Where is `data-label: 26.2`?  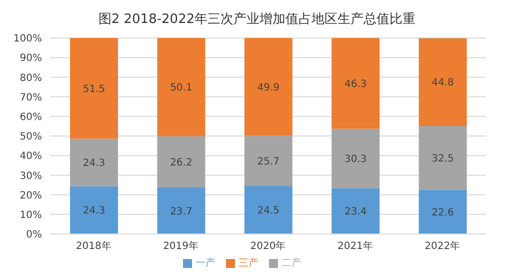 data-label: 26.2 is located at coordinates (181, 162).